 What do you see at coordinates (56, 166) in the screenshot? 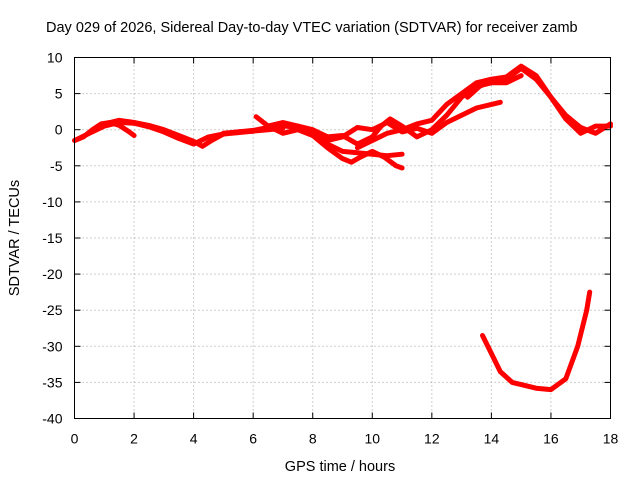
I see `y-tick-label: -5` at bounding box center [56, 166].